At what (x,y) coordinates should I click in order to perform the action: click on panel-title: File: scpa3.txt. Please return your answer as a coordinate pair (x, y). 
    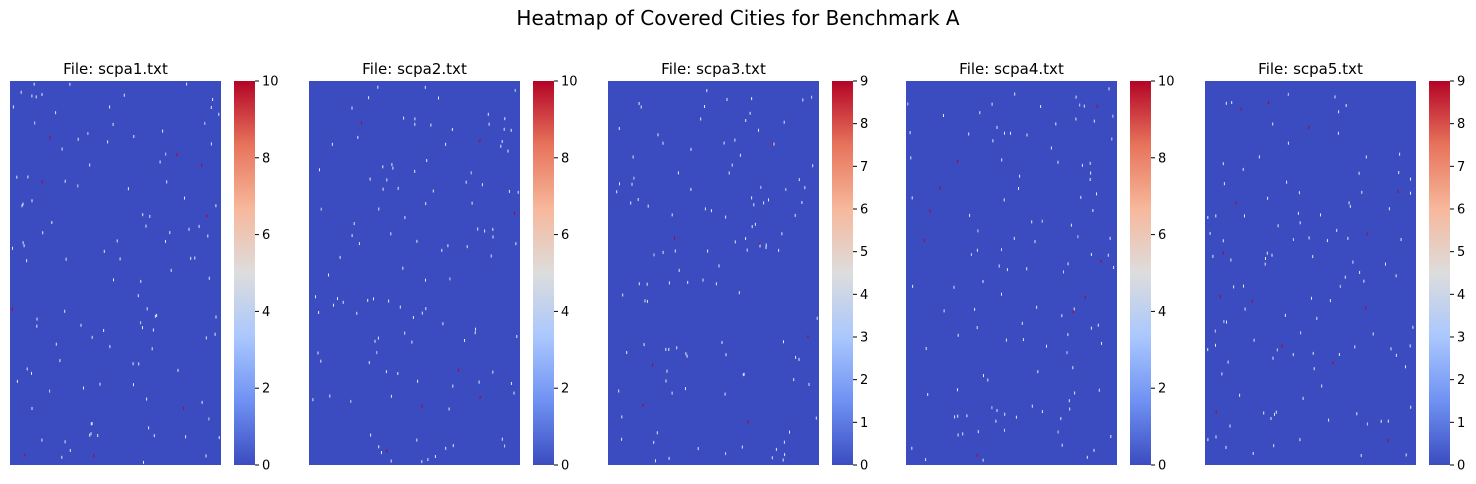
    Looking at the image, I should click on (713, 69).